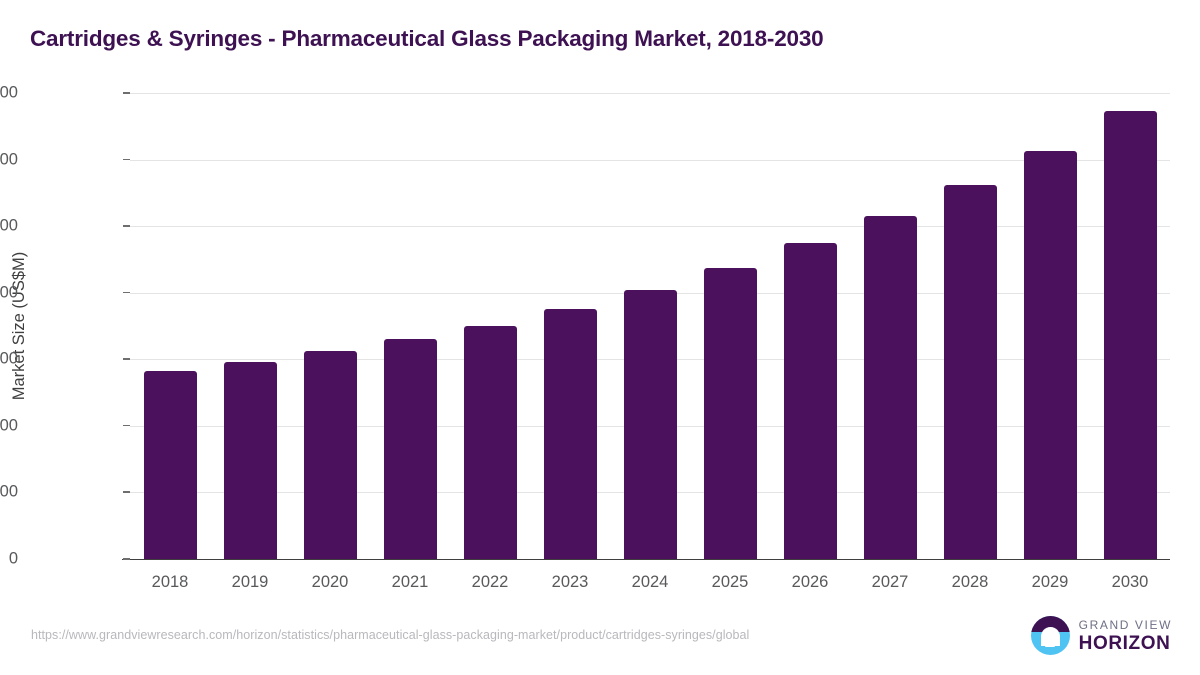 Image resolution: width=1200 pixels, height=675 pixels. Describe the element at coordinates (1050, 624) in the screenshot. I see `icon-top-half` at that location.